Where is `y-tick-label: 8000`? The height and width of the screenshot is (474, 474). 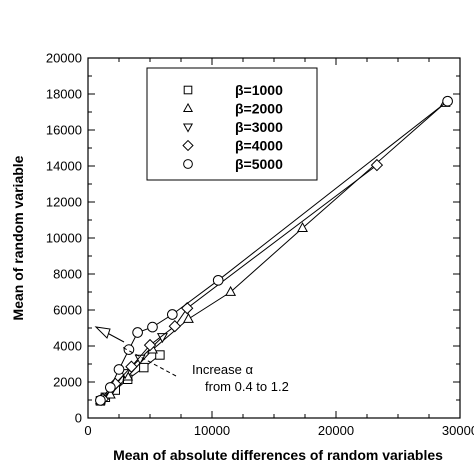 y-tick-label: 8000 is located at coordinates (67, 274).